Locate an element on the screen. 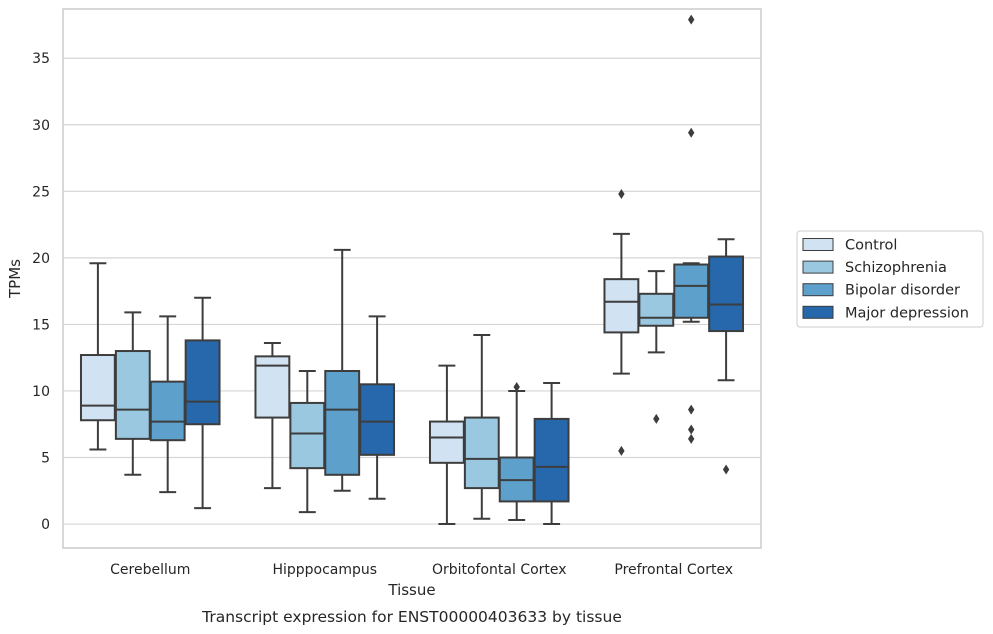 This screenshot has width=993, height=634. y-tick-label: 20 is located at coordinates (41, 259).